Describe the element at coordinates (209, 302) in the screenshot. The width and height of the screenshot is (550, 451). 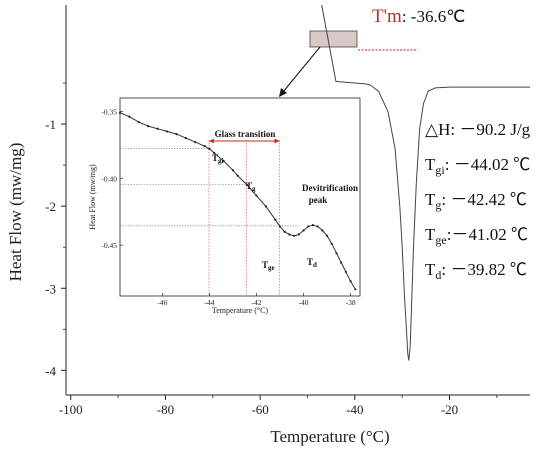
I see `inset-x-tick-label: -44` at that location.